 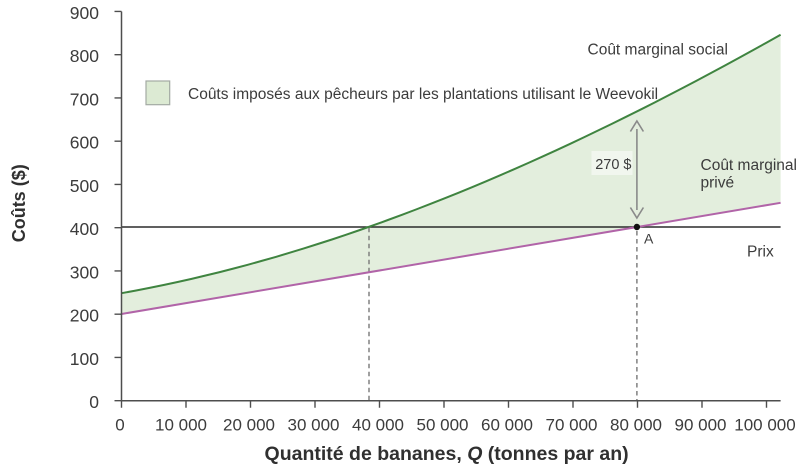 What do you see at coordinates (19, 203) in the screenshot?
I see `svg-text: Coûts ($)` at bounding box center [19, 203].